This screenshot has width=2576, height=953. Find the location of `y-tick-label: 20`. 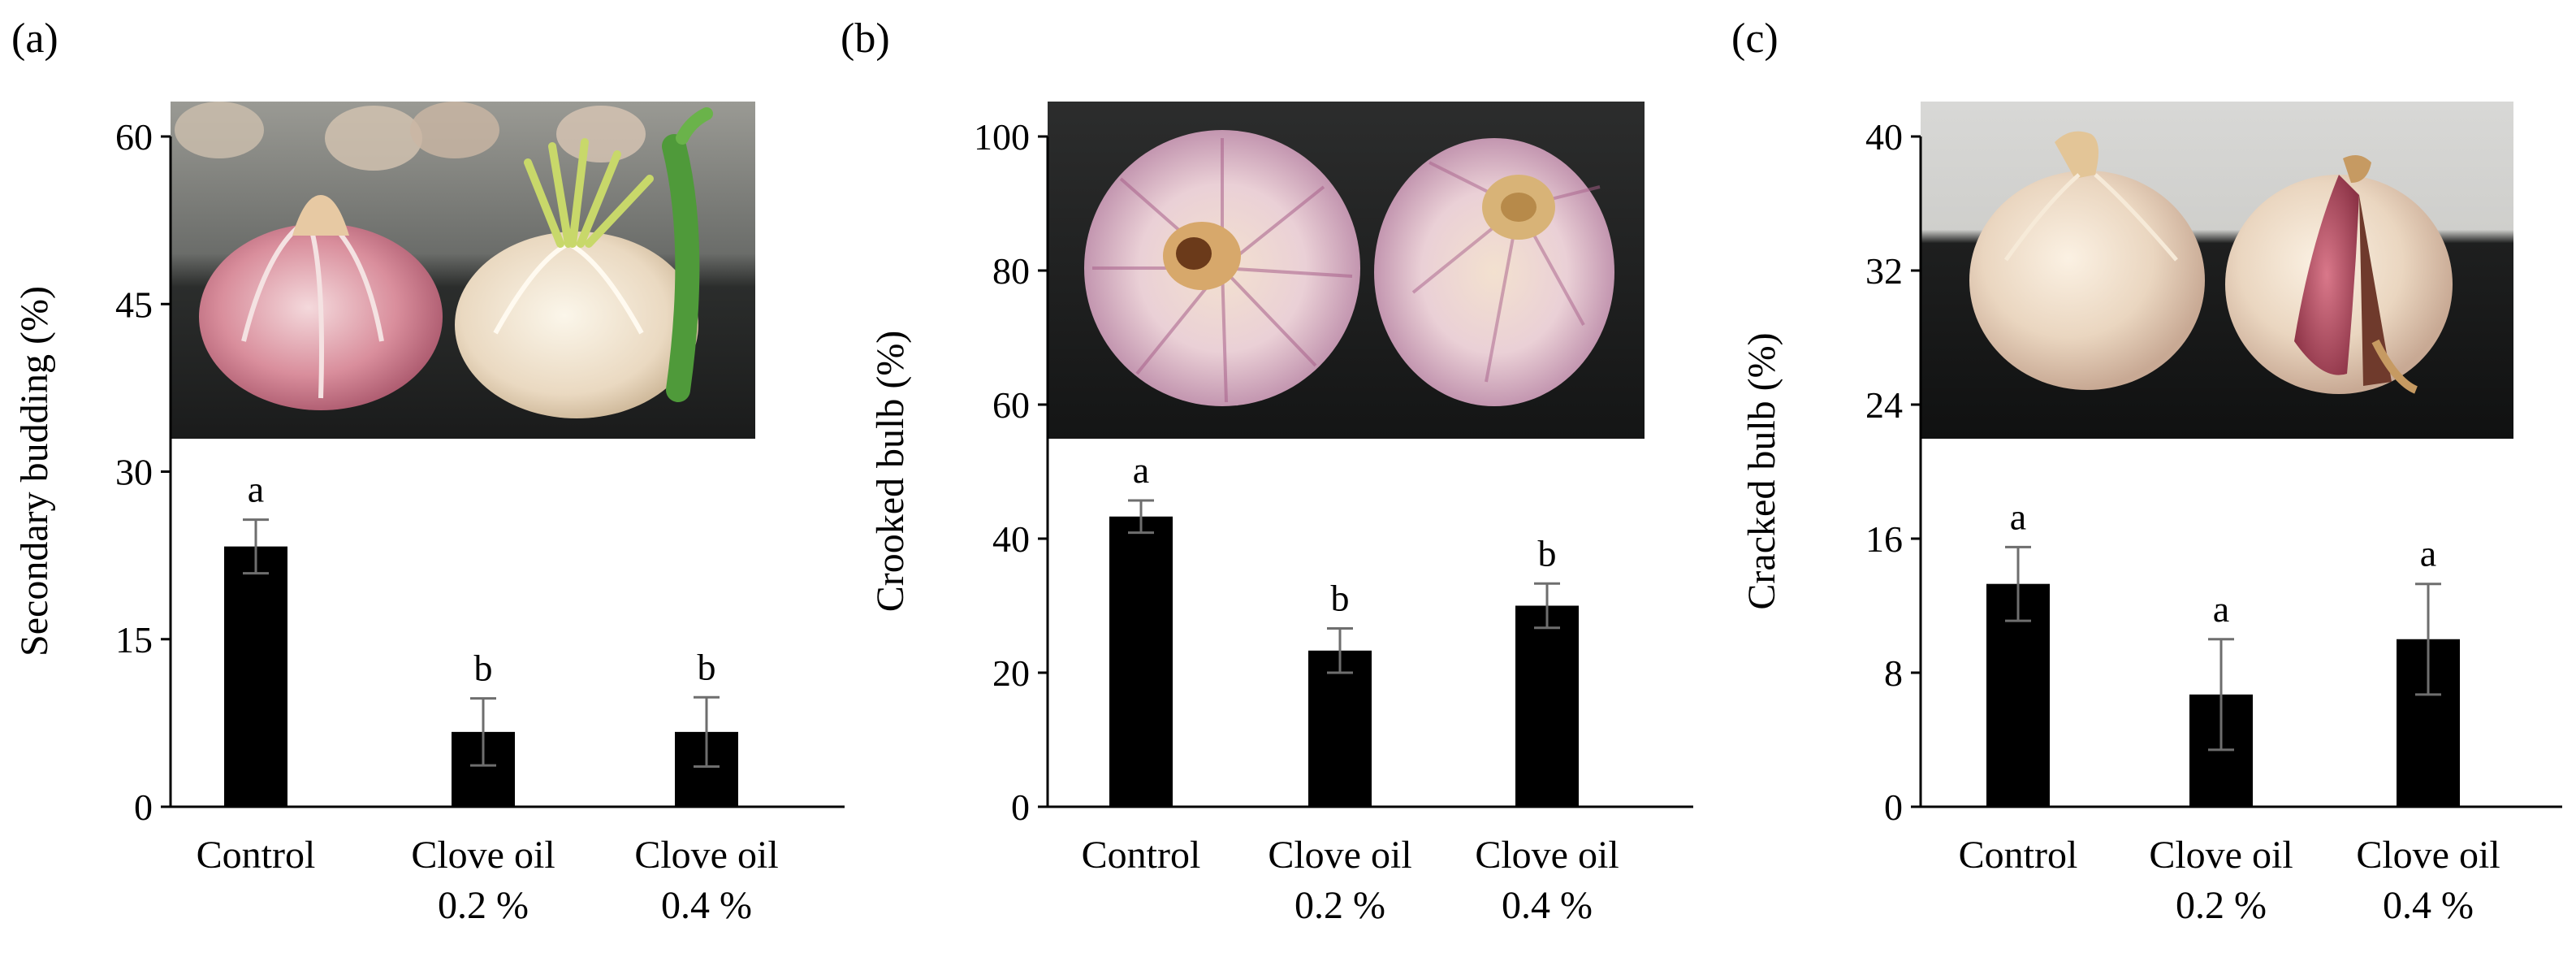

y-tick-label: 20 is located at coordinates (1011, 673).